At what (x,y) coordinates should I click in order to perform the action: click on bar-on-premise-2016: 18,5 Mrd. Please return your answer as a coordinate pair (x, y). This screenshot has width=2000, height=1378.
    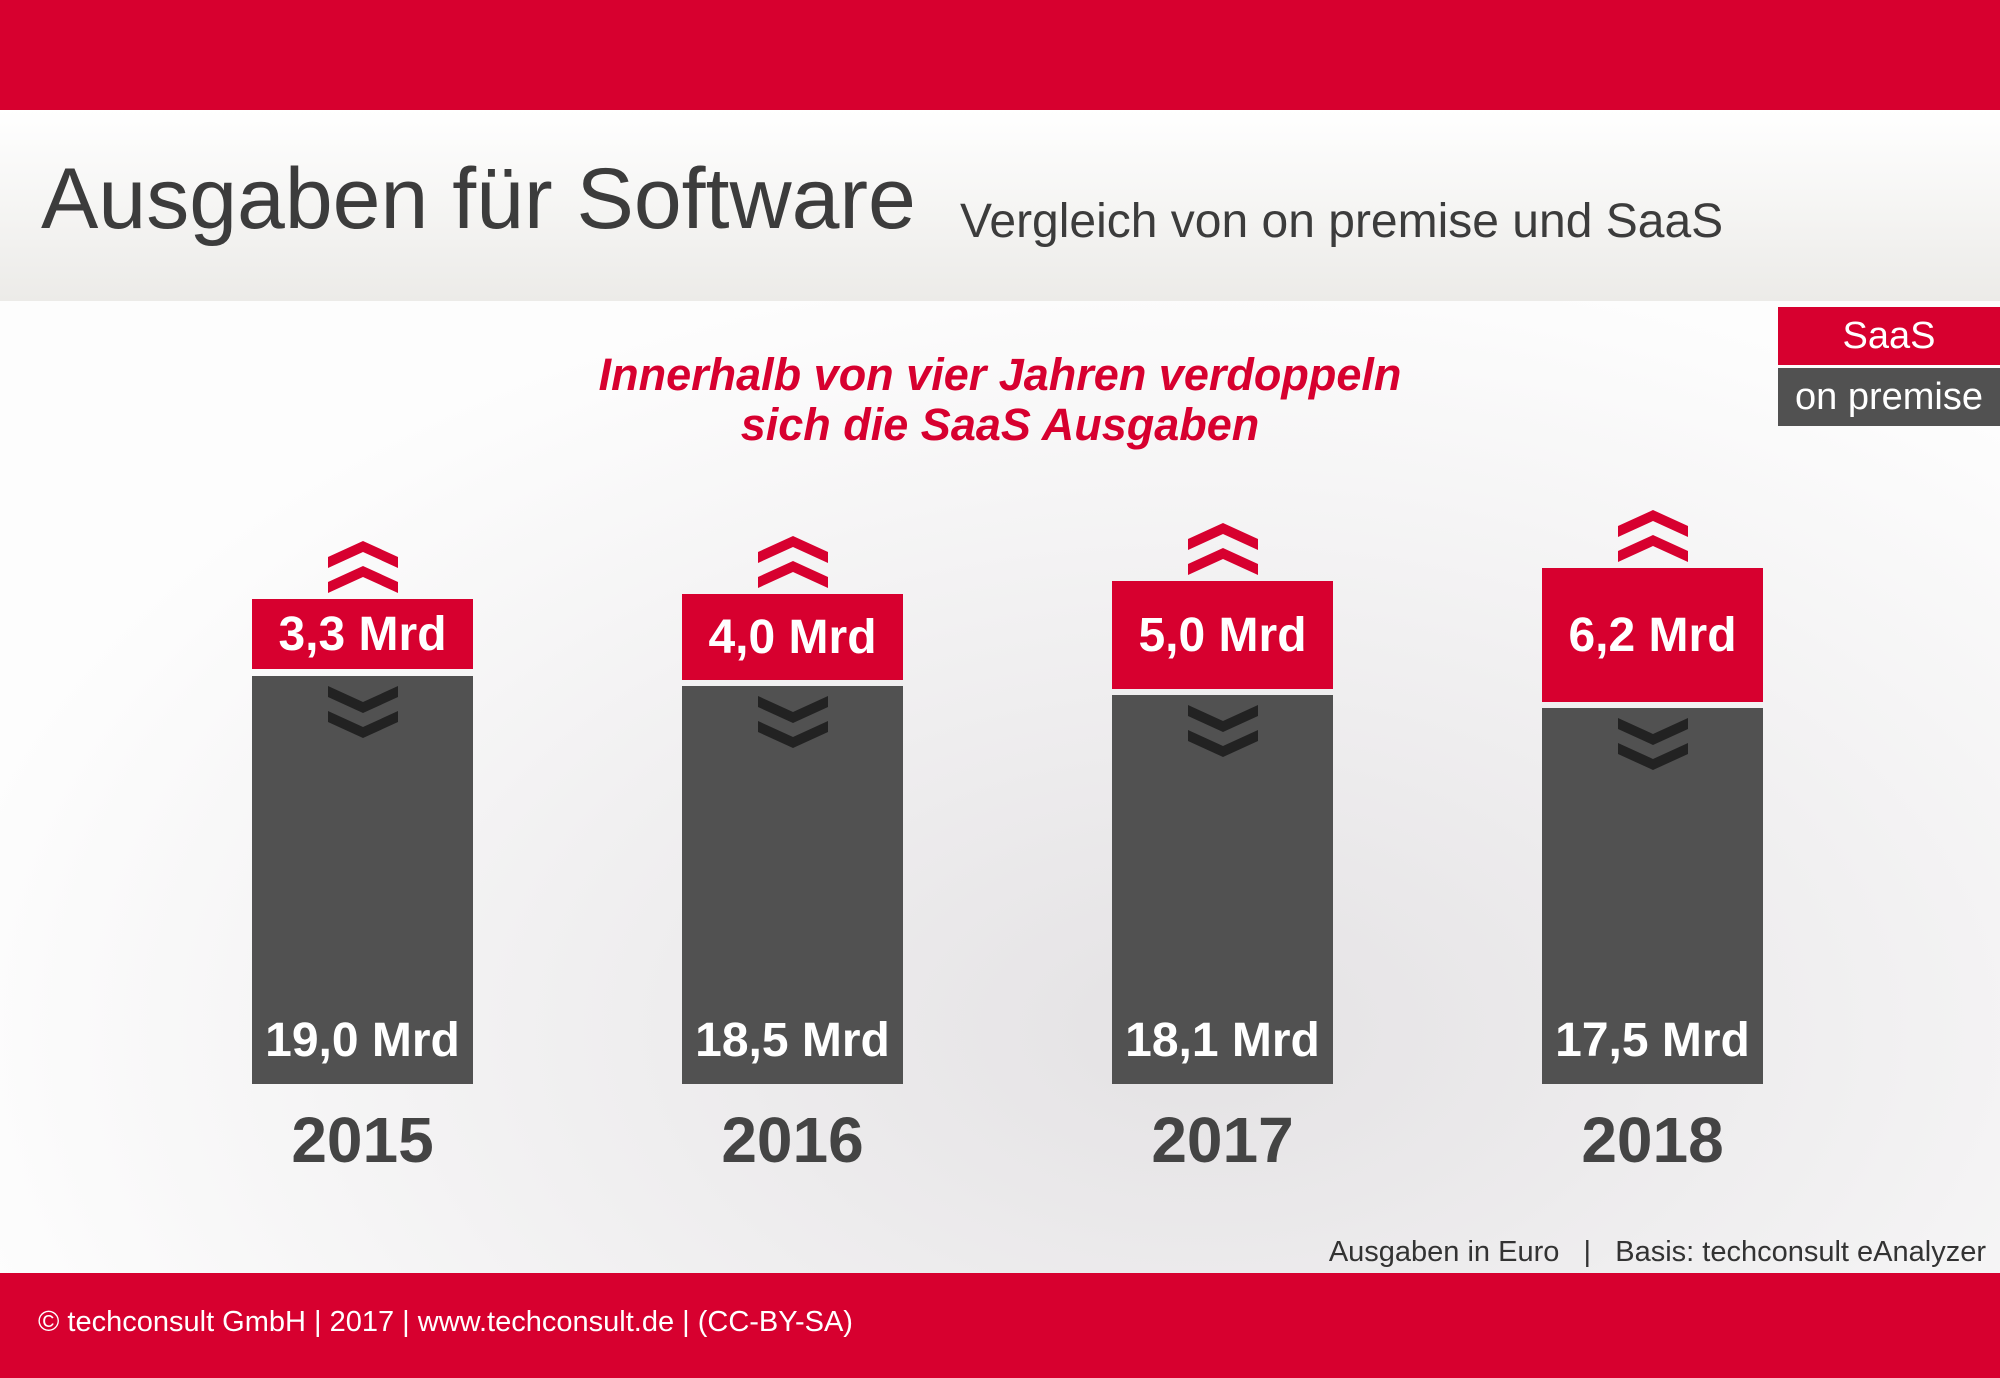
    Looking at the image, I should click on (792, 885).